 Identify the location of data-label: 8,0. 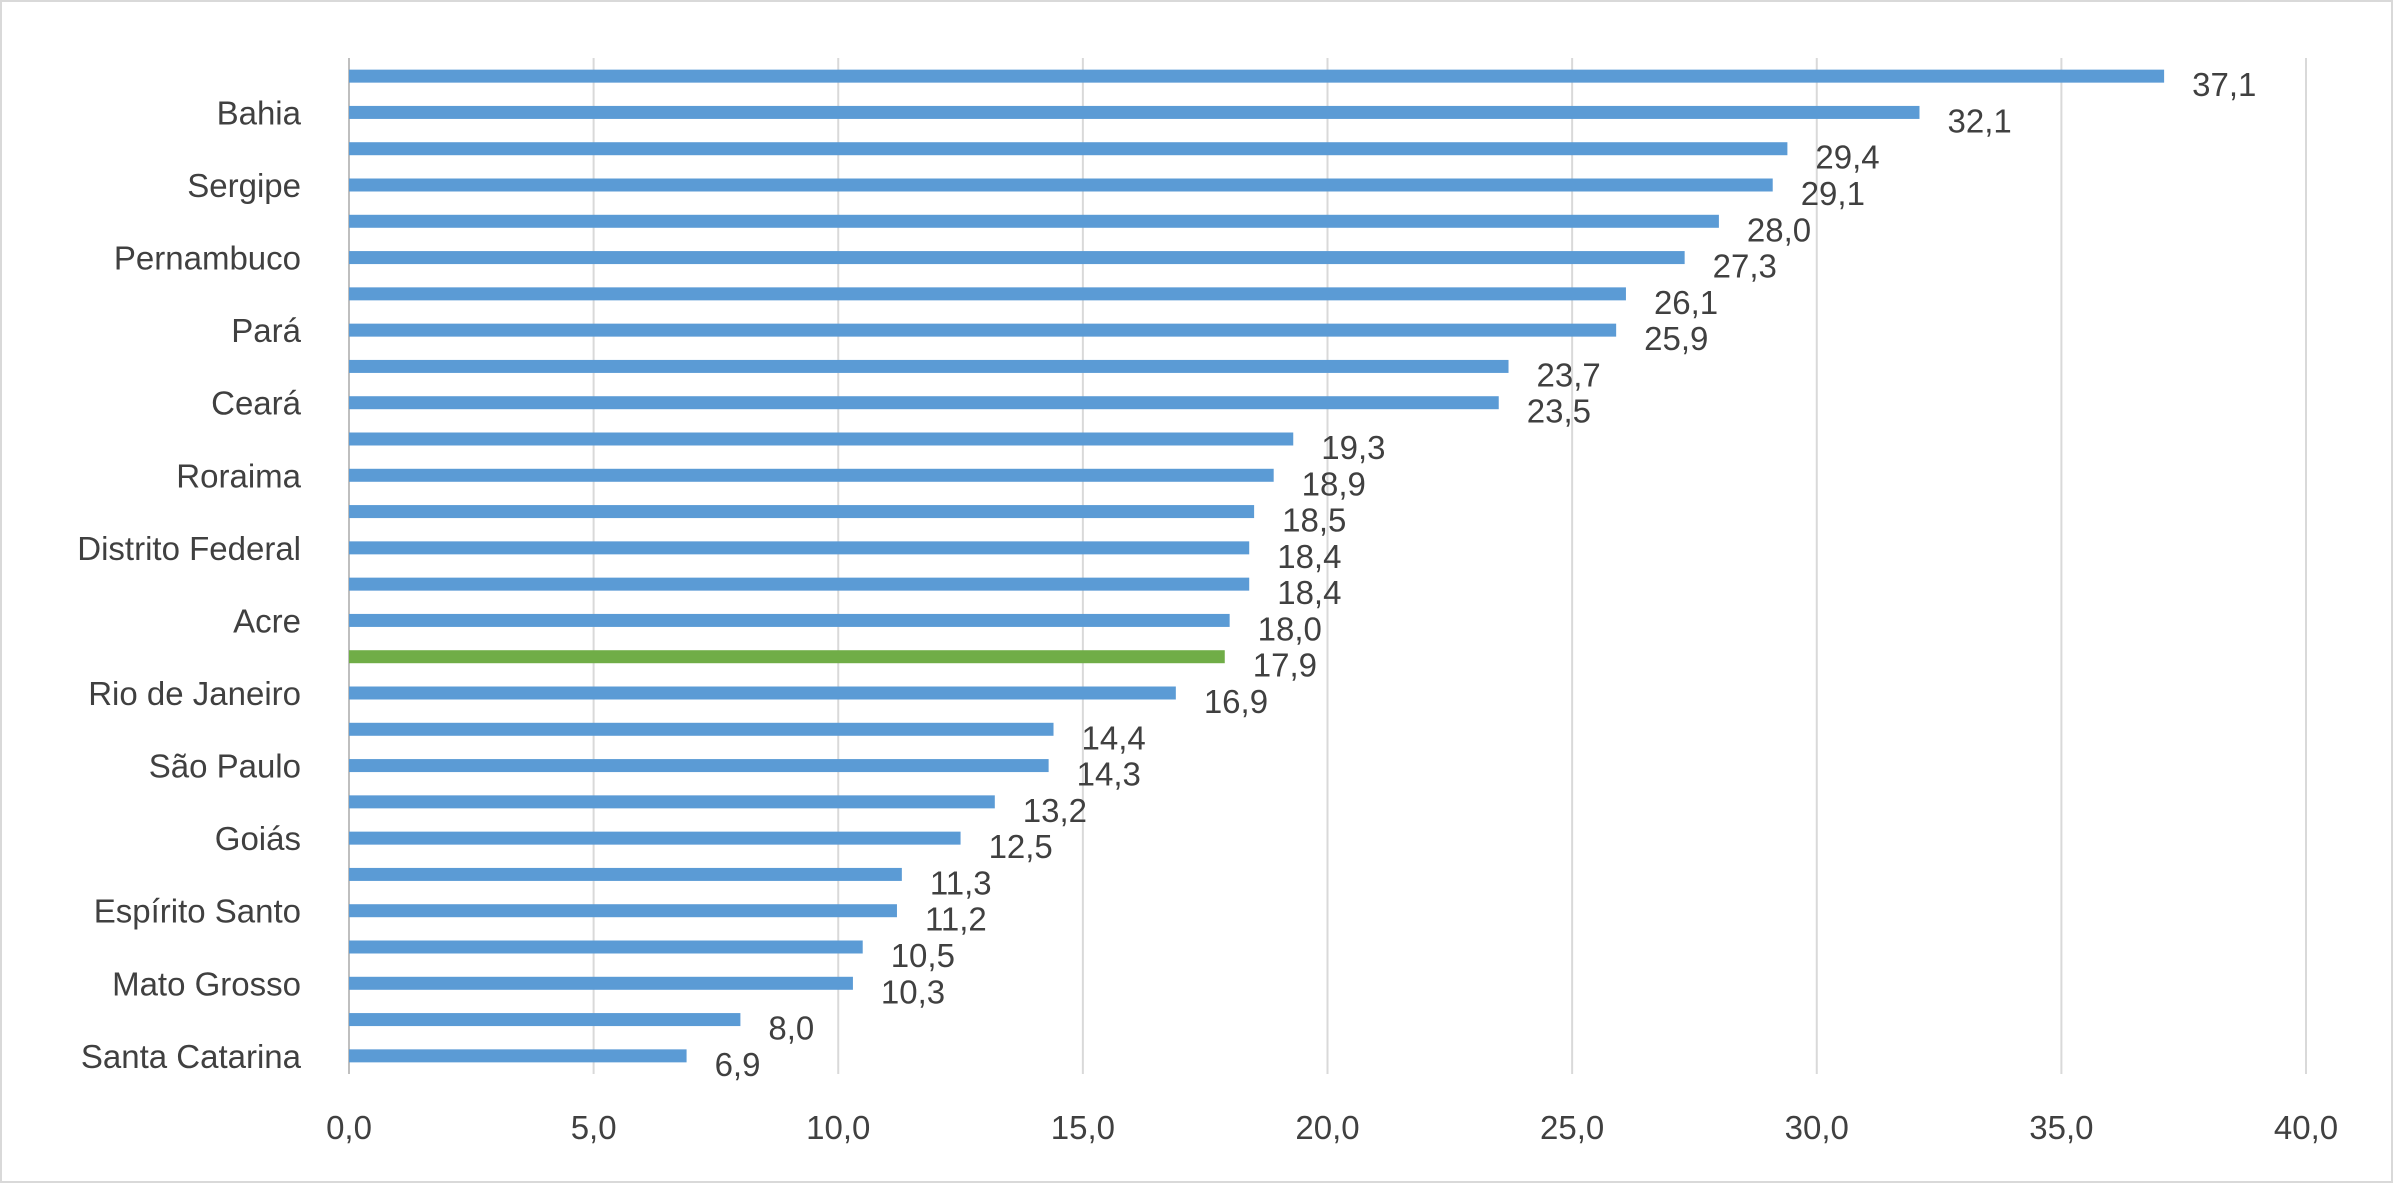
(791, 1028).